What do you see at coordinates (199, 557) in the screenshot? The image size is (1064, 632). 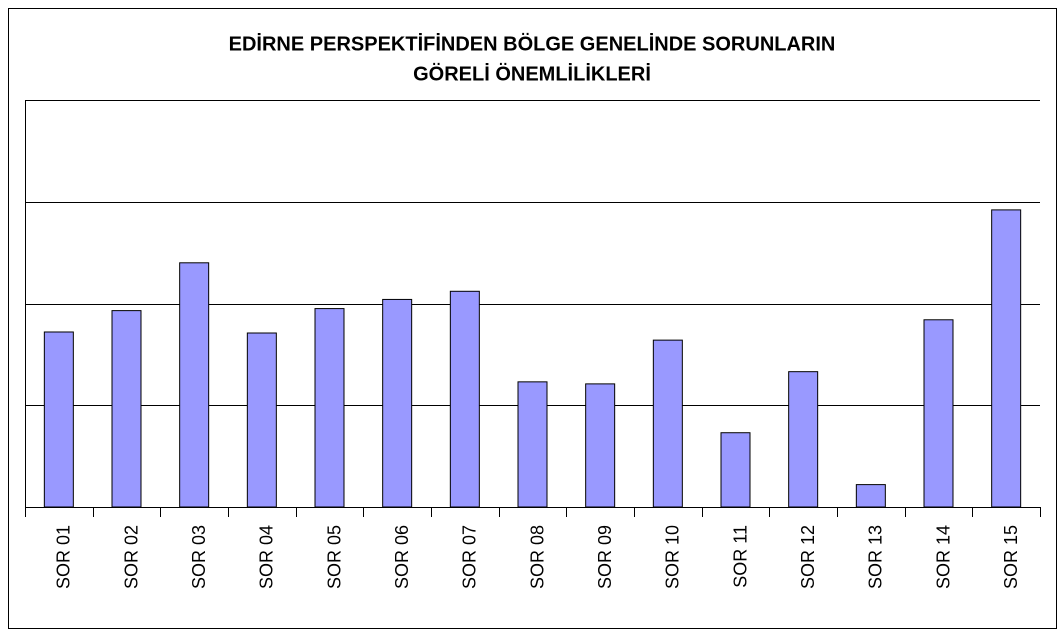 I see `x-tick-label: SOR 03` at bounding box center [199, 557].